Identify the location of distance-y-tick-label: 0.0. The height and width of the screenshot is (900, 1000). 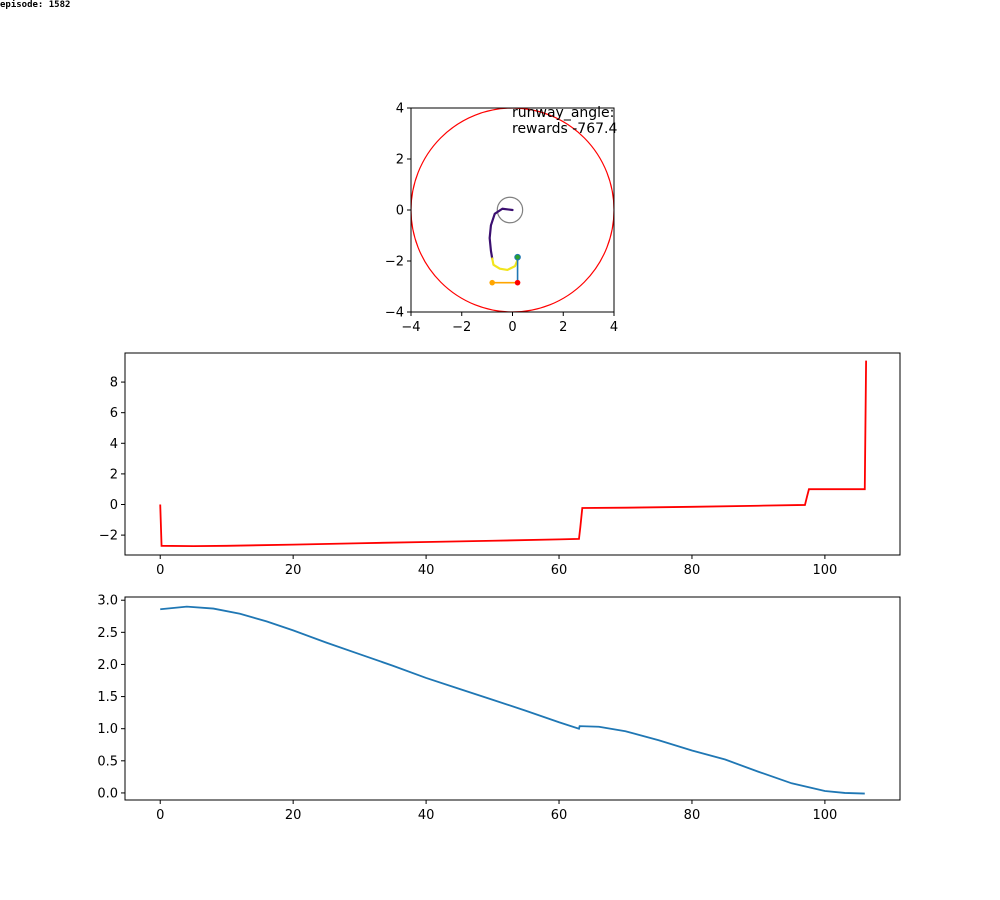
(107, 793).